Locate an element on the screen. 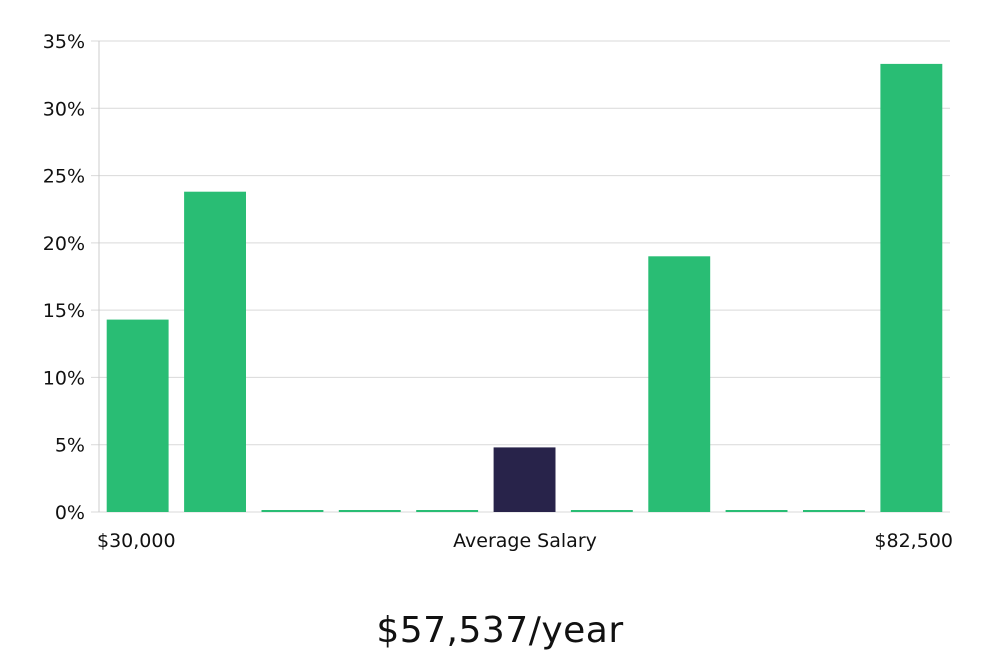  bar-average-salary is located at coordinates (524, 479).